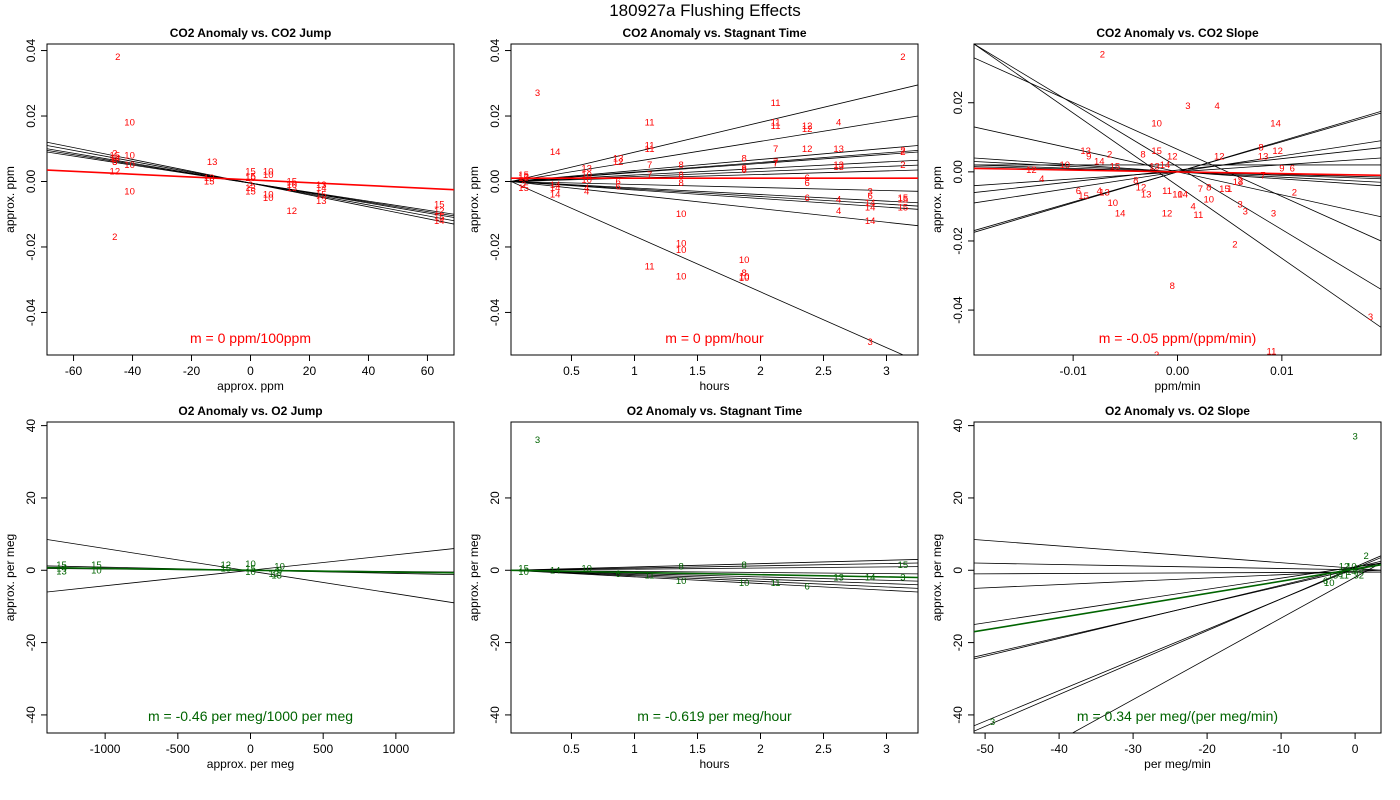  Describe the element at coordinates (958, 310) in the screenshot. I see `co2_slope-ytick-label: -0.04` at that location.